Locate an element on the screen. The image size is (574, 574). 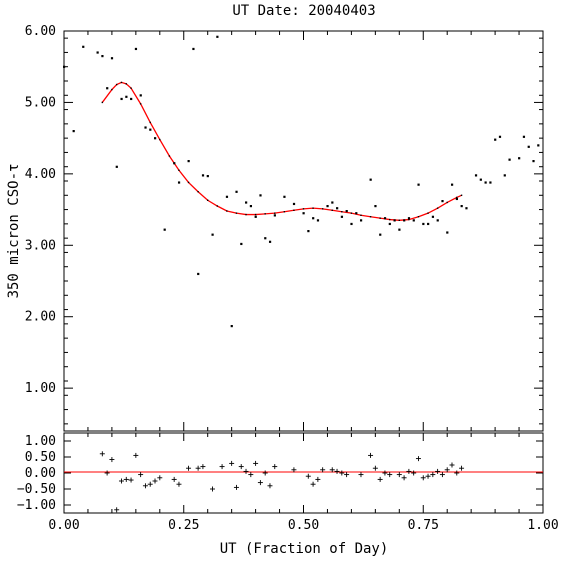
res-y-tick-label: 0.50 is located at coordinates (40, 457).